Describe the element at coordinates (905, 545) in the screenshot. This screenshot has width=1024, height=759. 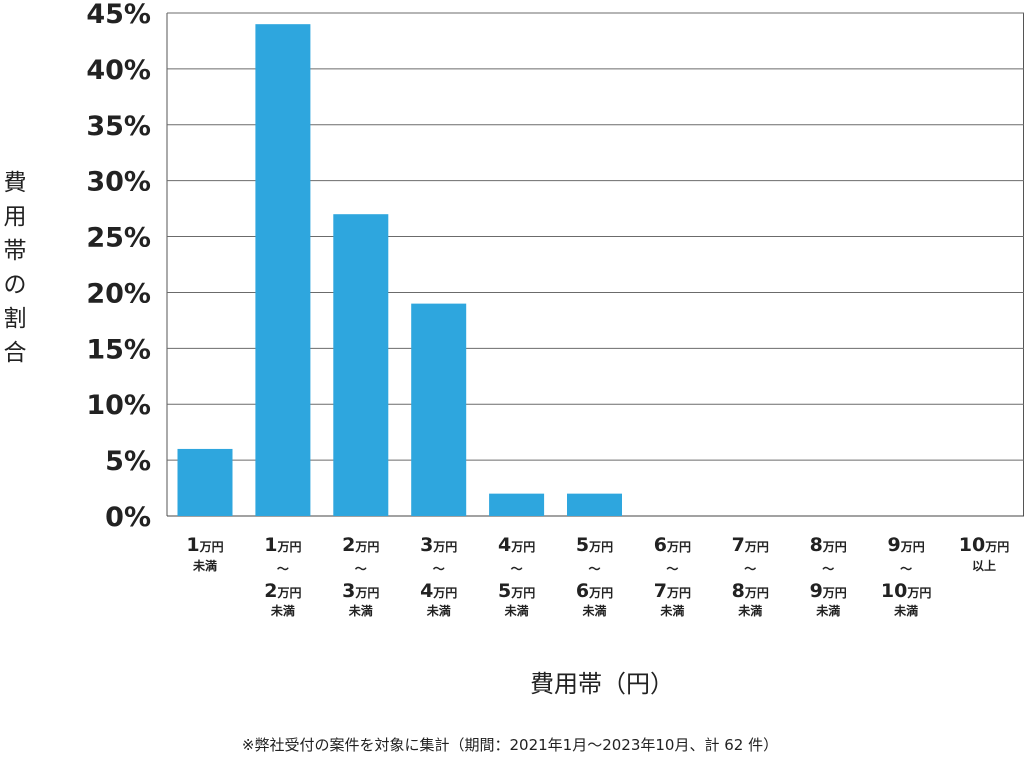
I see `x-cat-low: 9万円` at that location.